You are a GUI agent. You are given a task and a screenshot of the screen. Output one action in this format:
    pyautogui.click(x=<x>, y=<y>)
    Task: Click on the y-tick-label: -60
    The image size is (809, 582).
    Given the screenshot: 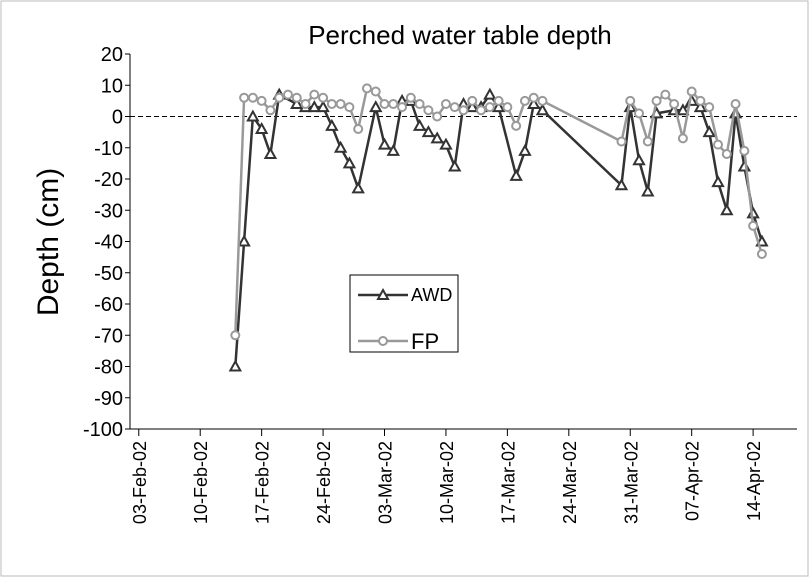 What is the action you would take?
    pyautogui.click(x=108, y=305)
    